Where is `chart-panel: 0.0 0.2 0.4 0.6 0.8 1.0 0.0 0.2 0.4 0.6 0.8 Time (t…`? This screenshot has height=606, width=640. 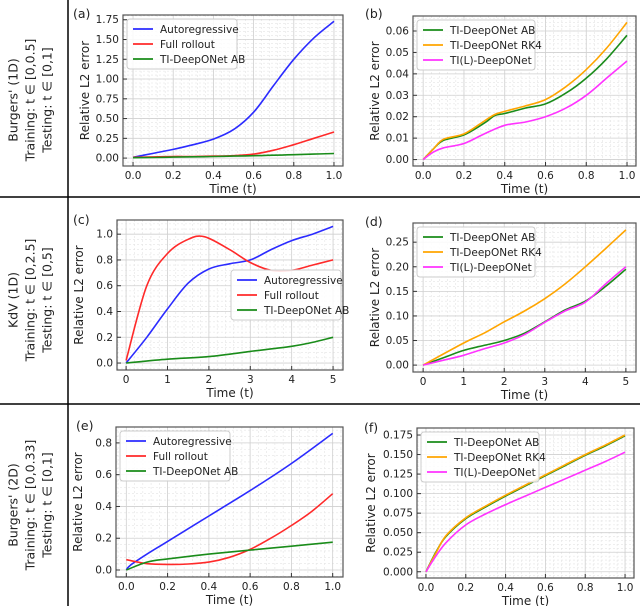
chart-panel: 0.0 0.2 0.4 0.6 0.8 1.0 0.0 0.2 0.4 0.6 0.8 Time (t… is located at coordinates (207, 512).